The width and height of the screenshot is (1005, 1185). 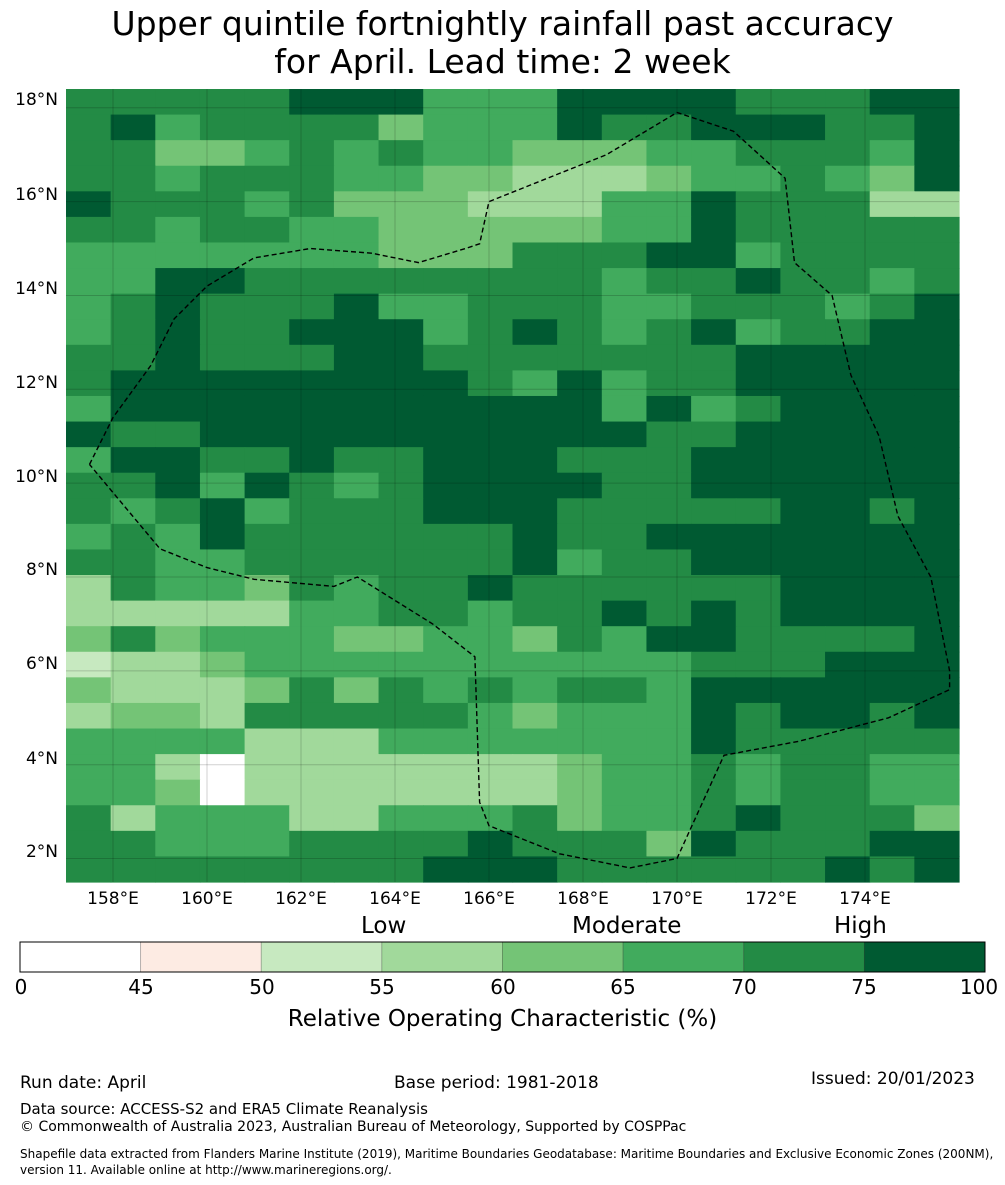 I want to click on colorbar-tick: 70, so click(x=744, y=987).